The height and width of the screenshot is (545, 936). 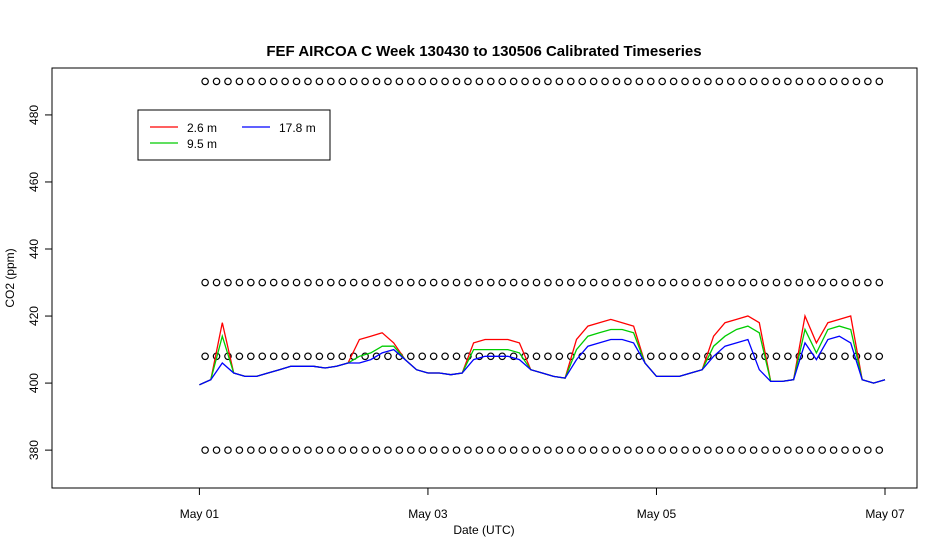 What do you see at coordinates (297, 128) in the screenshot?
I see `legend-label: 17.8 m` at bounding box center [297, 128].